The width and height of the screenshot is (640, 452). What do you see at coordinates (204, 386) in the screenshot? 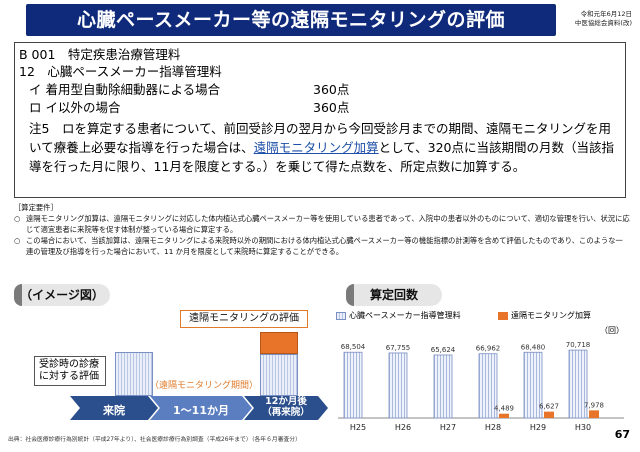
I see `monitoring-period-label: （遠隔モニタリング期間）` at bounding box center [204, 386].